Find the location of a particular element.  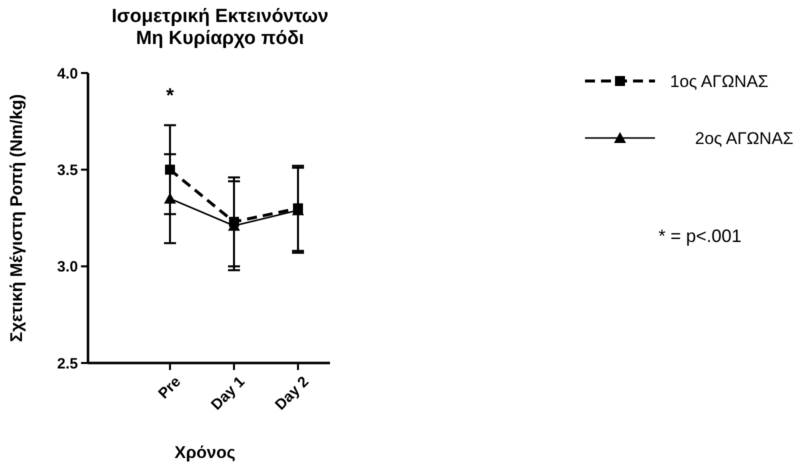

chart-title: Ισομετρική Εκτεινόντων Μη Κυρίαρχο πόδι is located at coordinates (220, 27).